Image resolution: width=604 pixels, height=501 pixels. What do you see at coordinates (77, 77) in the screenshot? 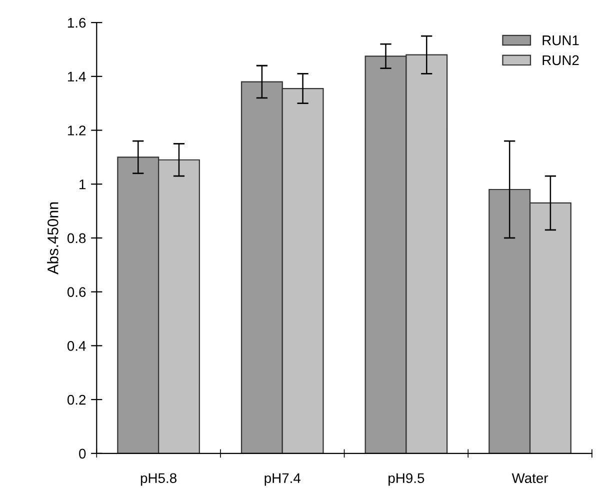
I see `y-tick-label: 1.4` at bounding box center [77, 77].